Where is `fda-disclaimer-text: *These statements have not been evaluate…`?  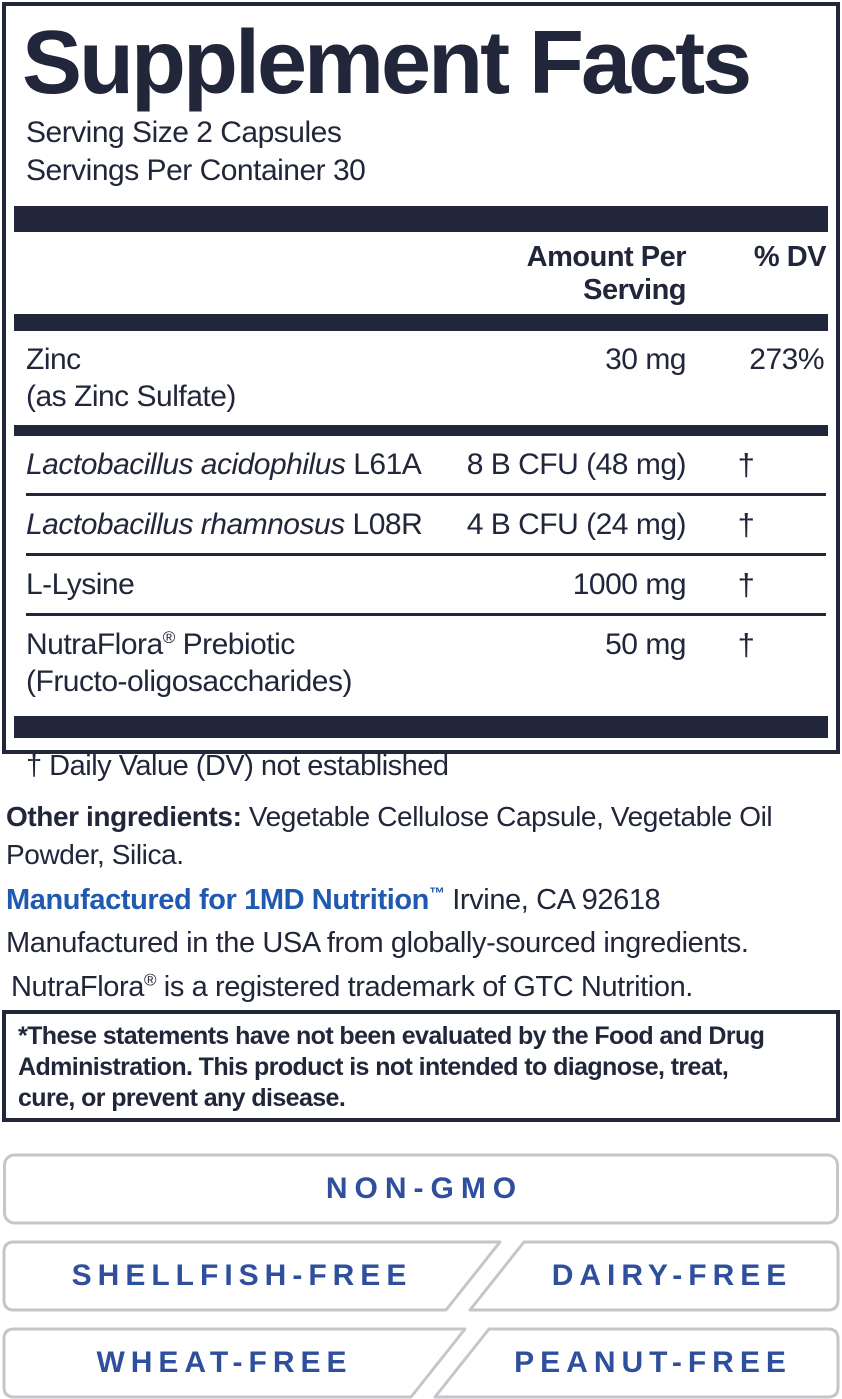
fda-disclaimer-text: *These statements have not been evaluate… is located at coordinates (391, 1067).